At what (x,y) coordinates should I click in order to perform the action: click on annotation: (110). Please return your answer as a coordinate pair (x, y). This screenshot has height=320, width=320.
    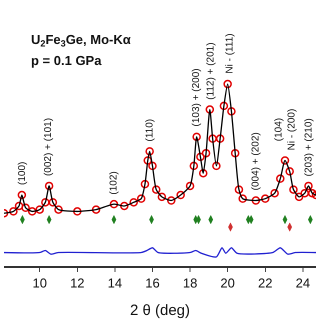
    Looking at the image, I should click on (150, 130).